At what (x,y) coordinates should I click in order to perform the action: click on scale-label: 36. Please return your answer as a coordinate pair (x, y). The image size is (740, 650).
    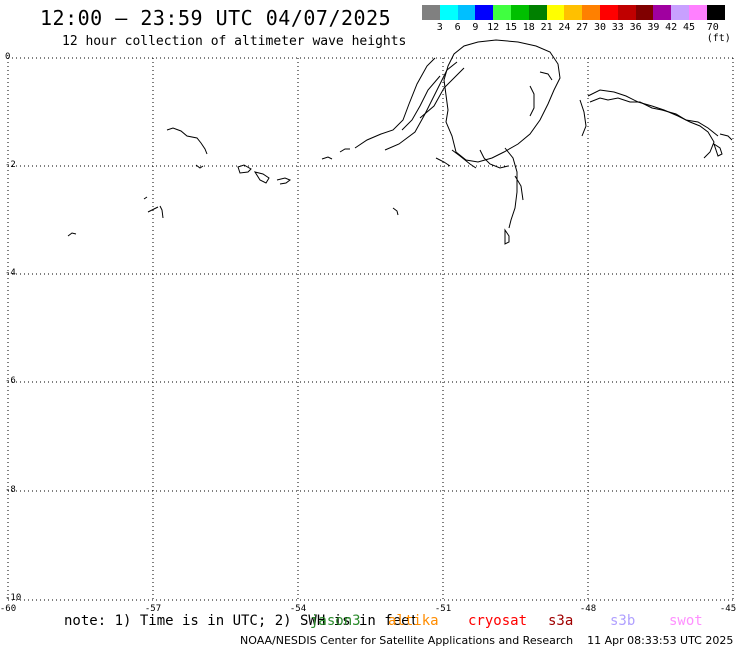
    Looking at the image, I should click on (635, 27).